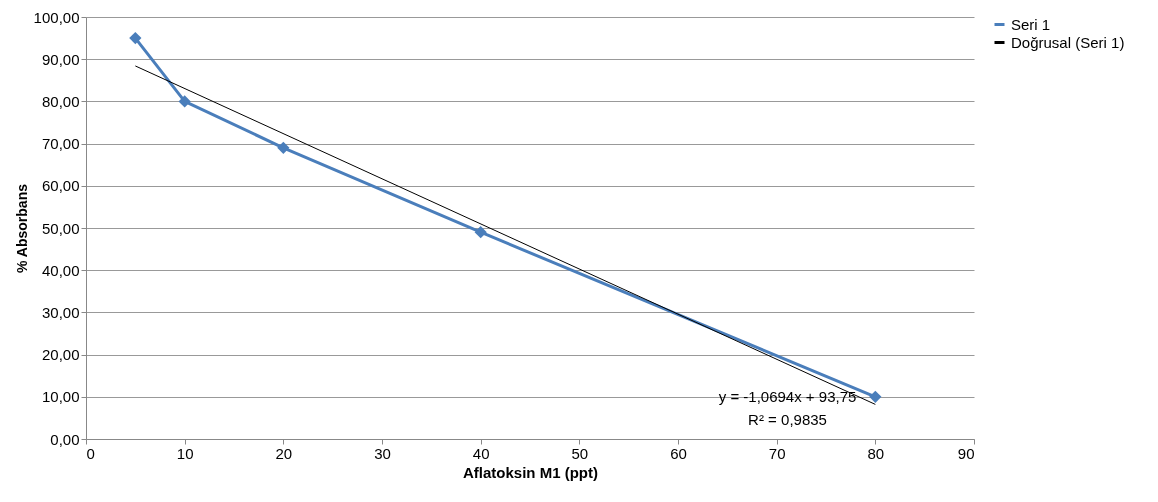 This screenshot has height=502, width=1158. I want to click on x-tick-label: 40, so click(481, 453).